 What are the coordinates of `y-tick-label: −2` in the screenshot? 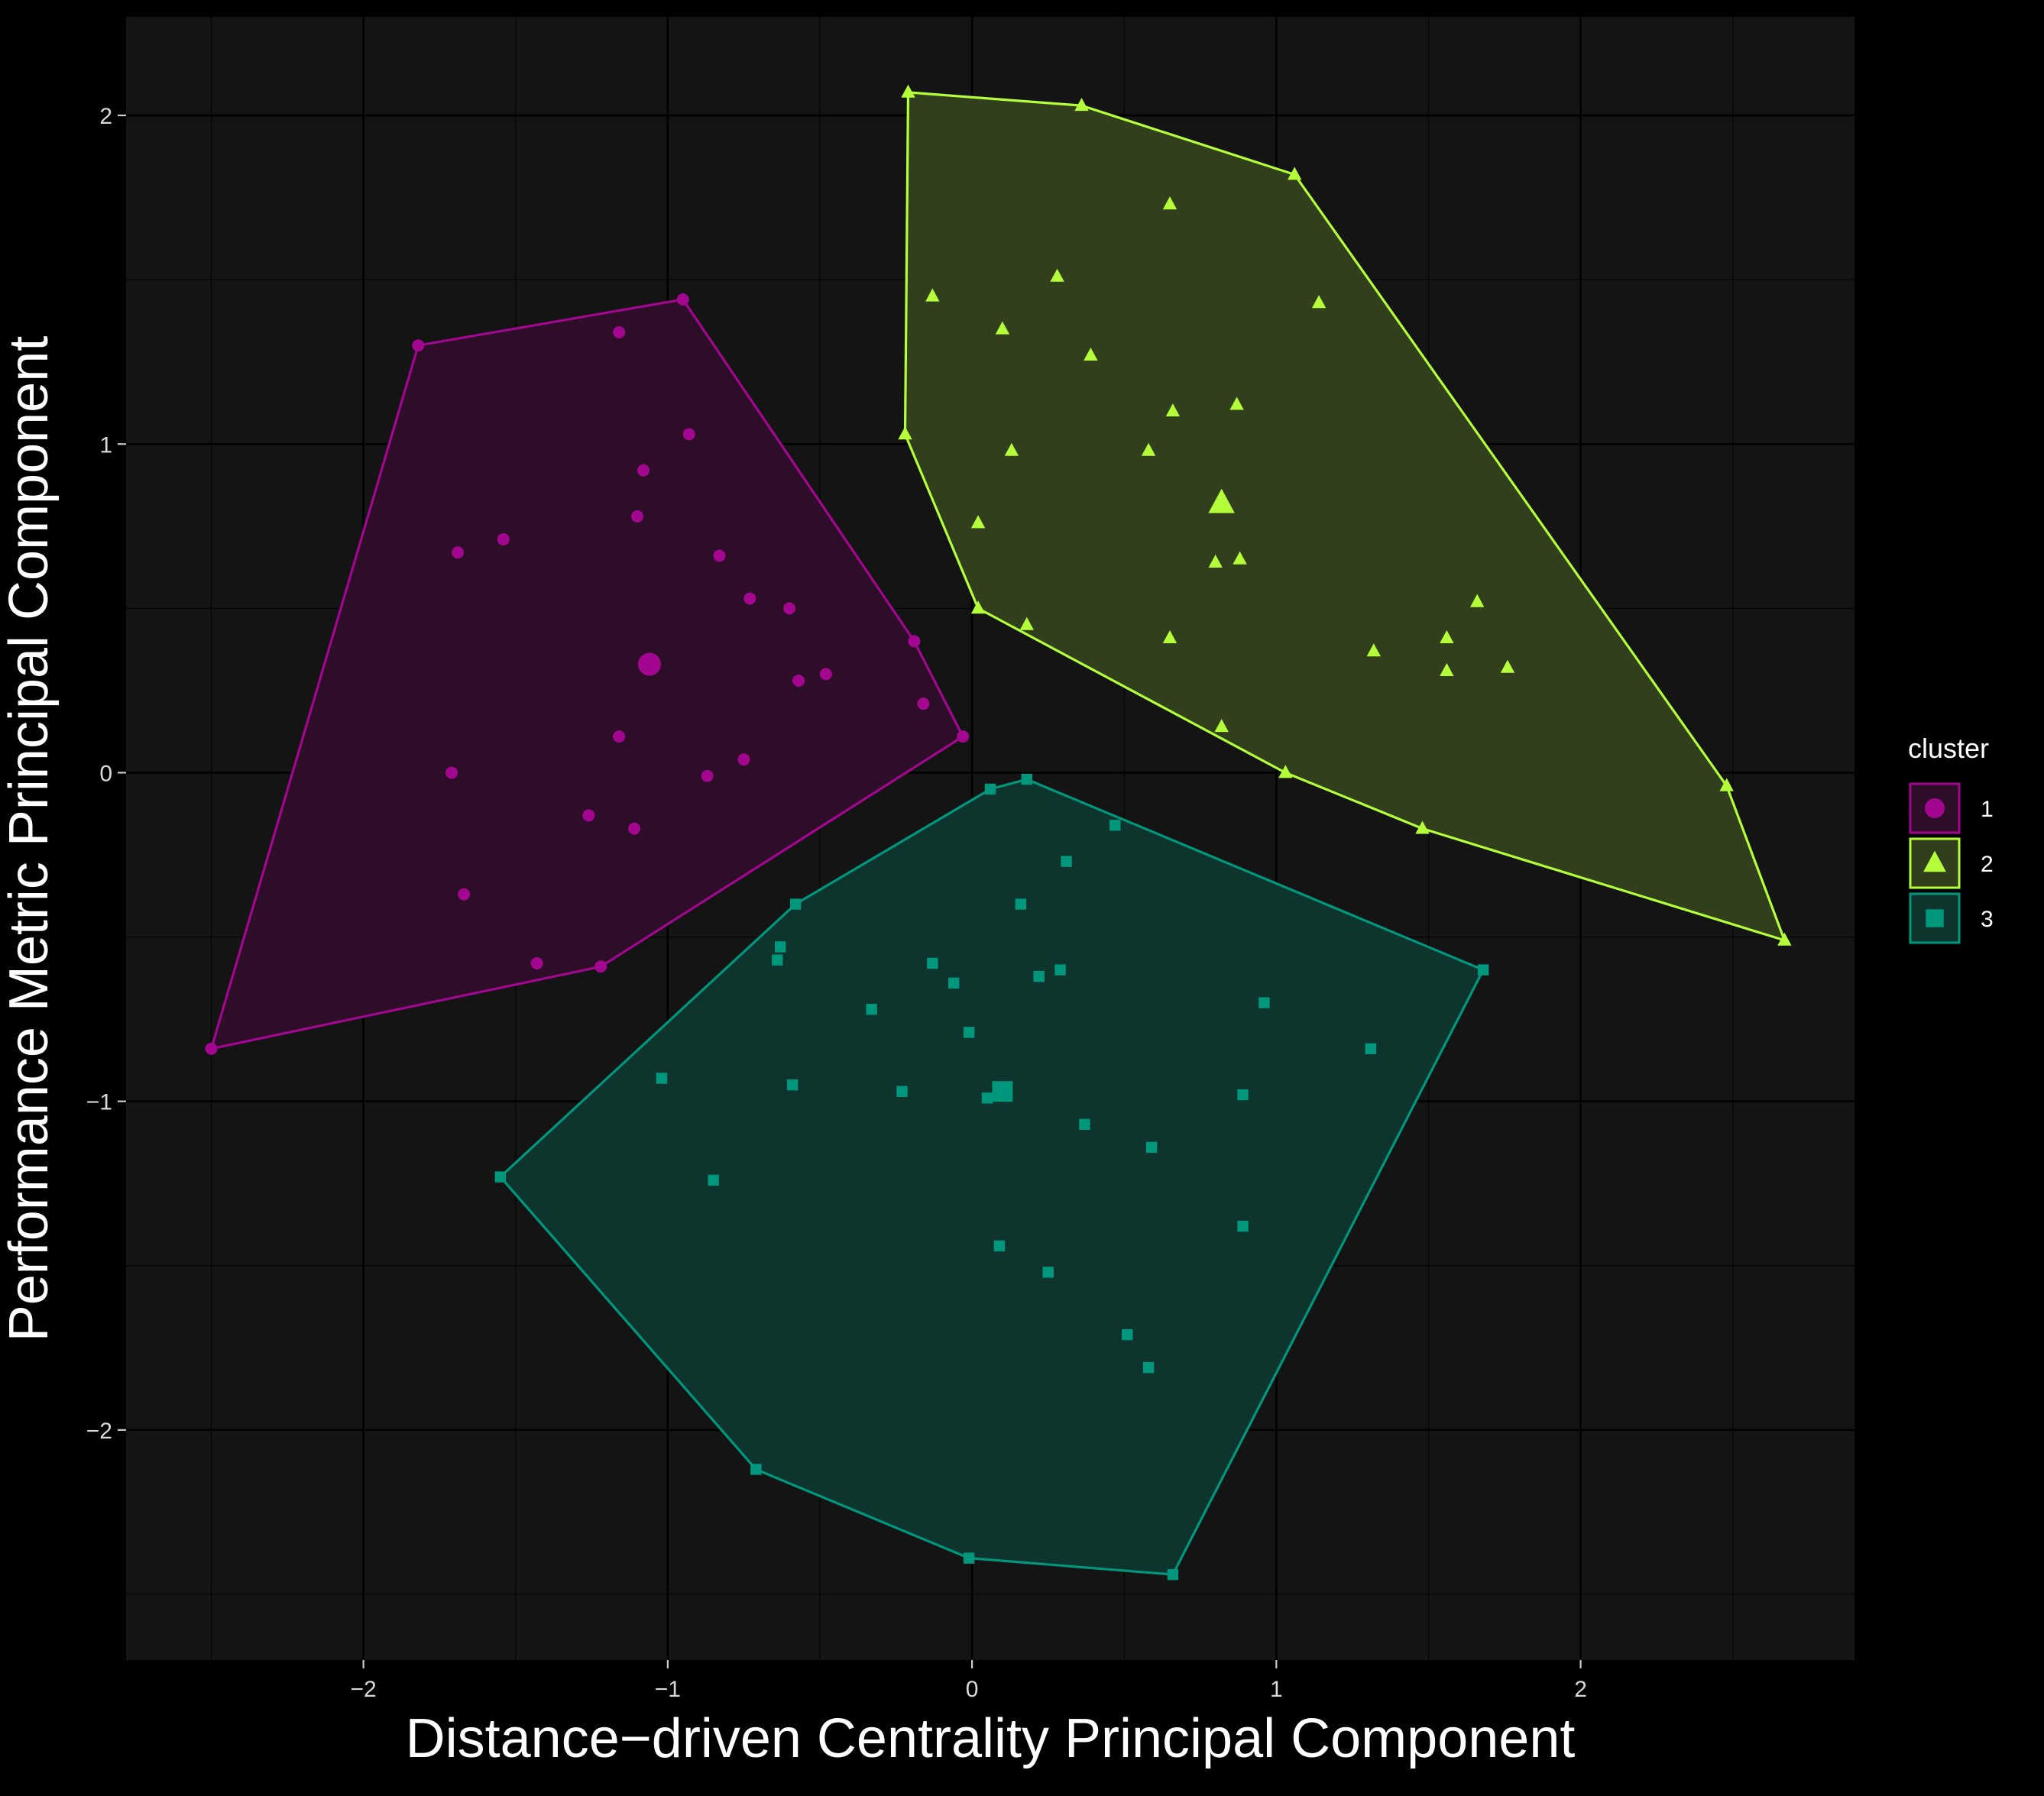 It's located at (99, 1432).